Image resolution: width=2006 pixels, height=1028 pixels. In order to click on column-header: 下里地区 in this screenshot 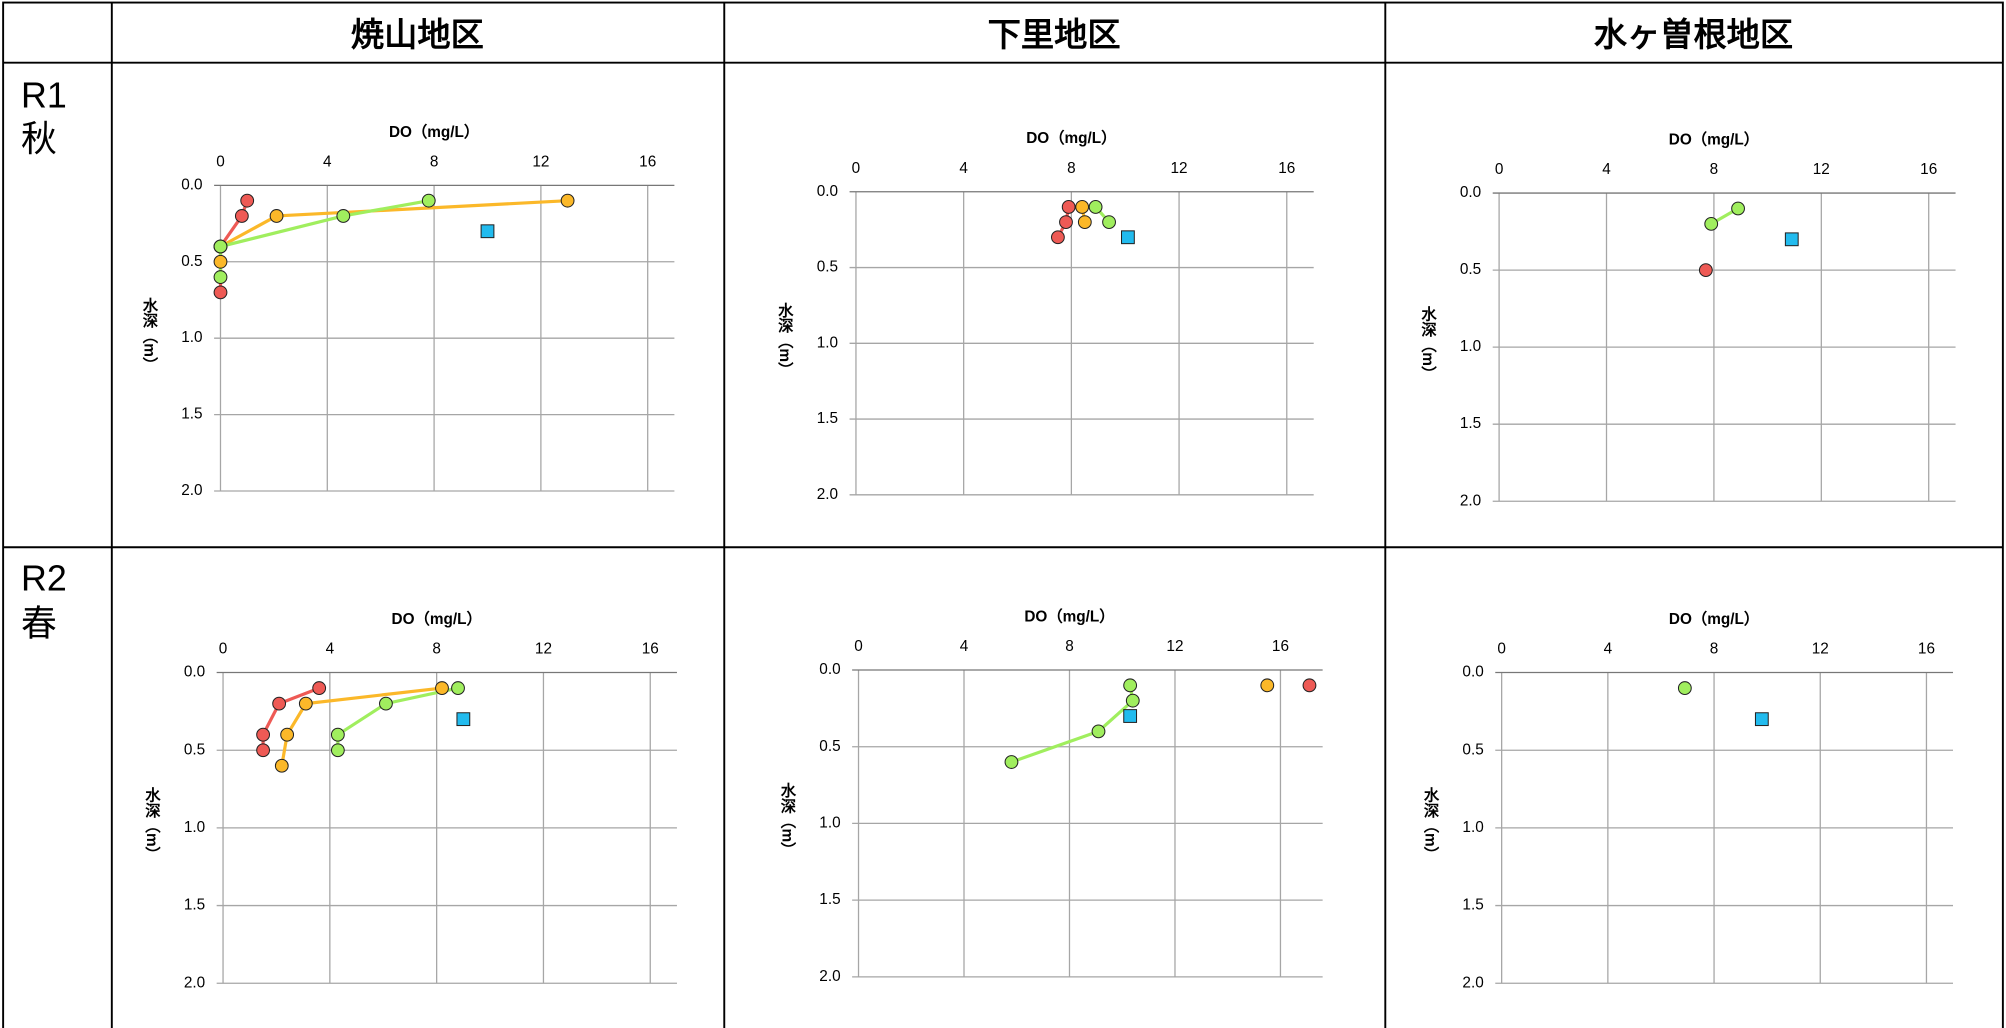, I will do `click(1054, 35)`.